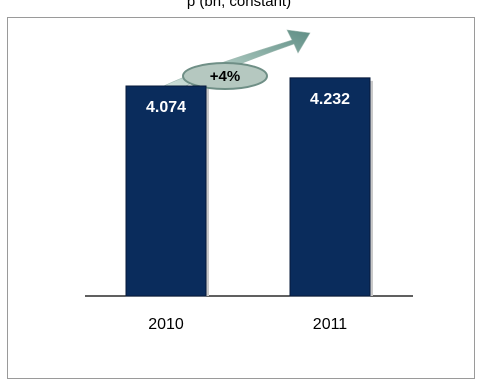 This screenshot has width=478, height=381. What do you see at coordinates (330, 99) in the screenshot?
I see `data-label-2011: 4.232` at bounding box center [330, 99].